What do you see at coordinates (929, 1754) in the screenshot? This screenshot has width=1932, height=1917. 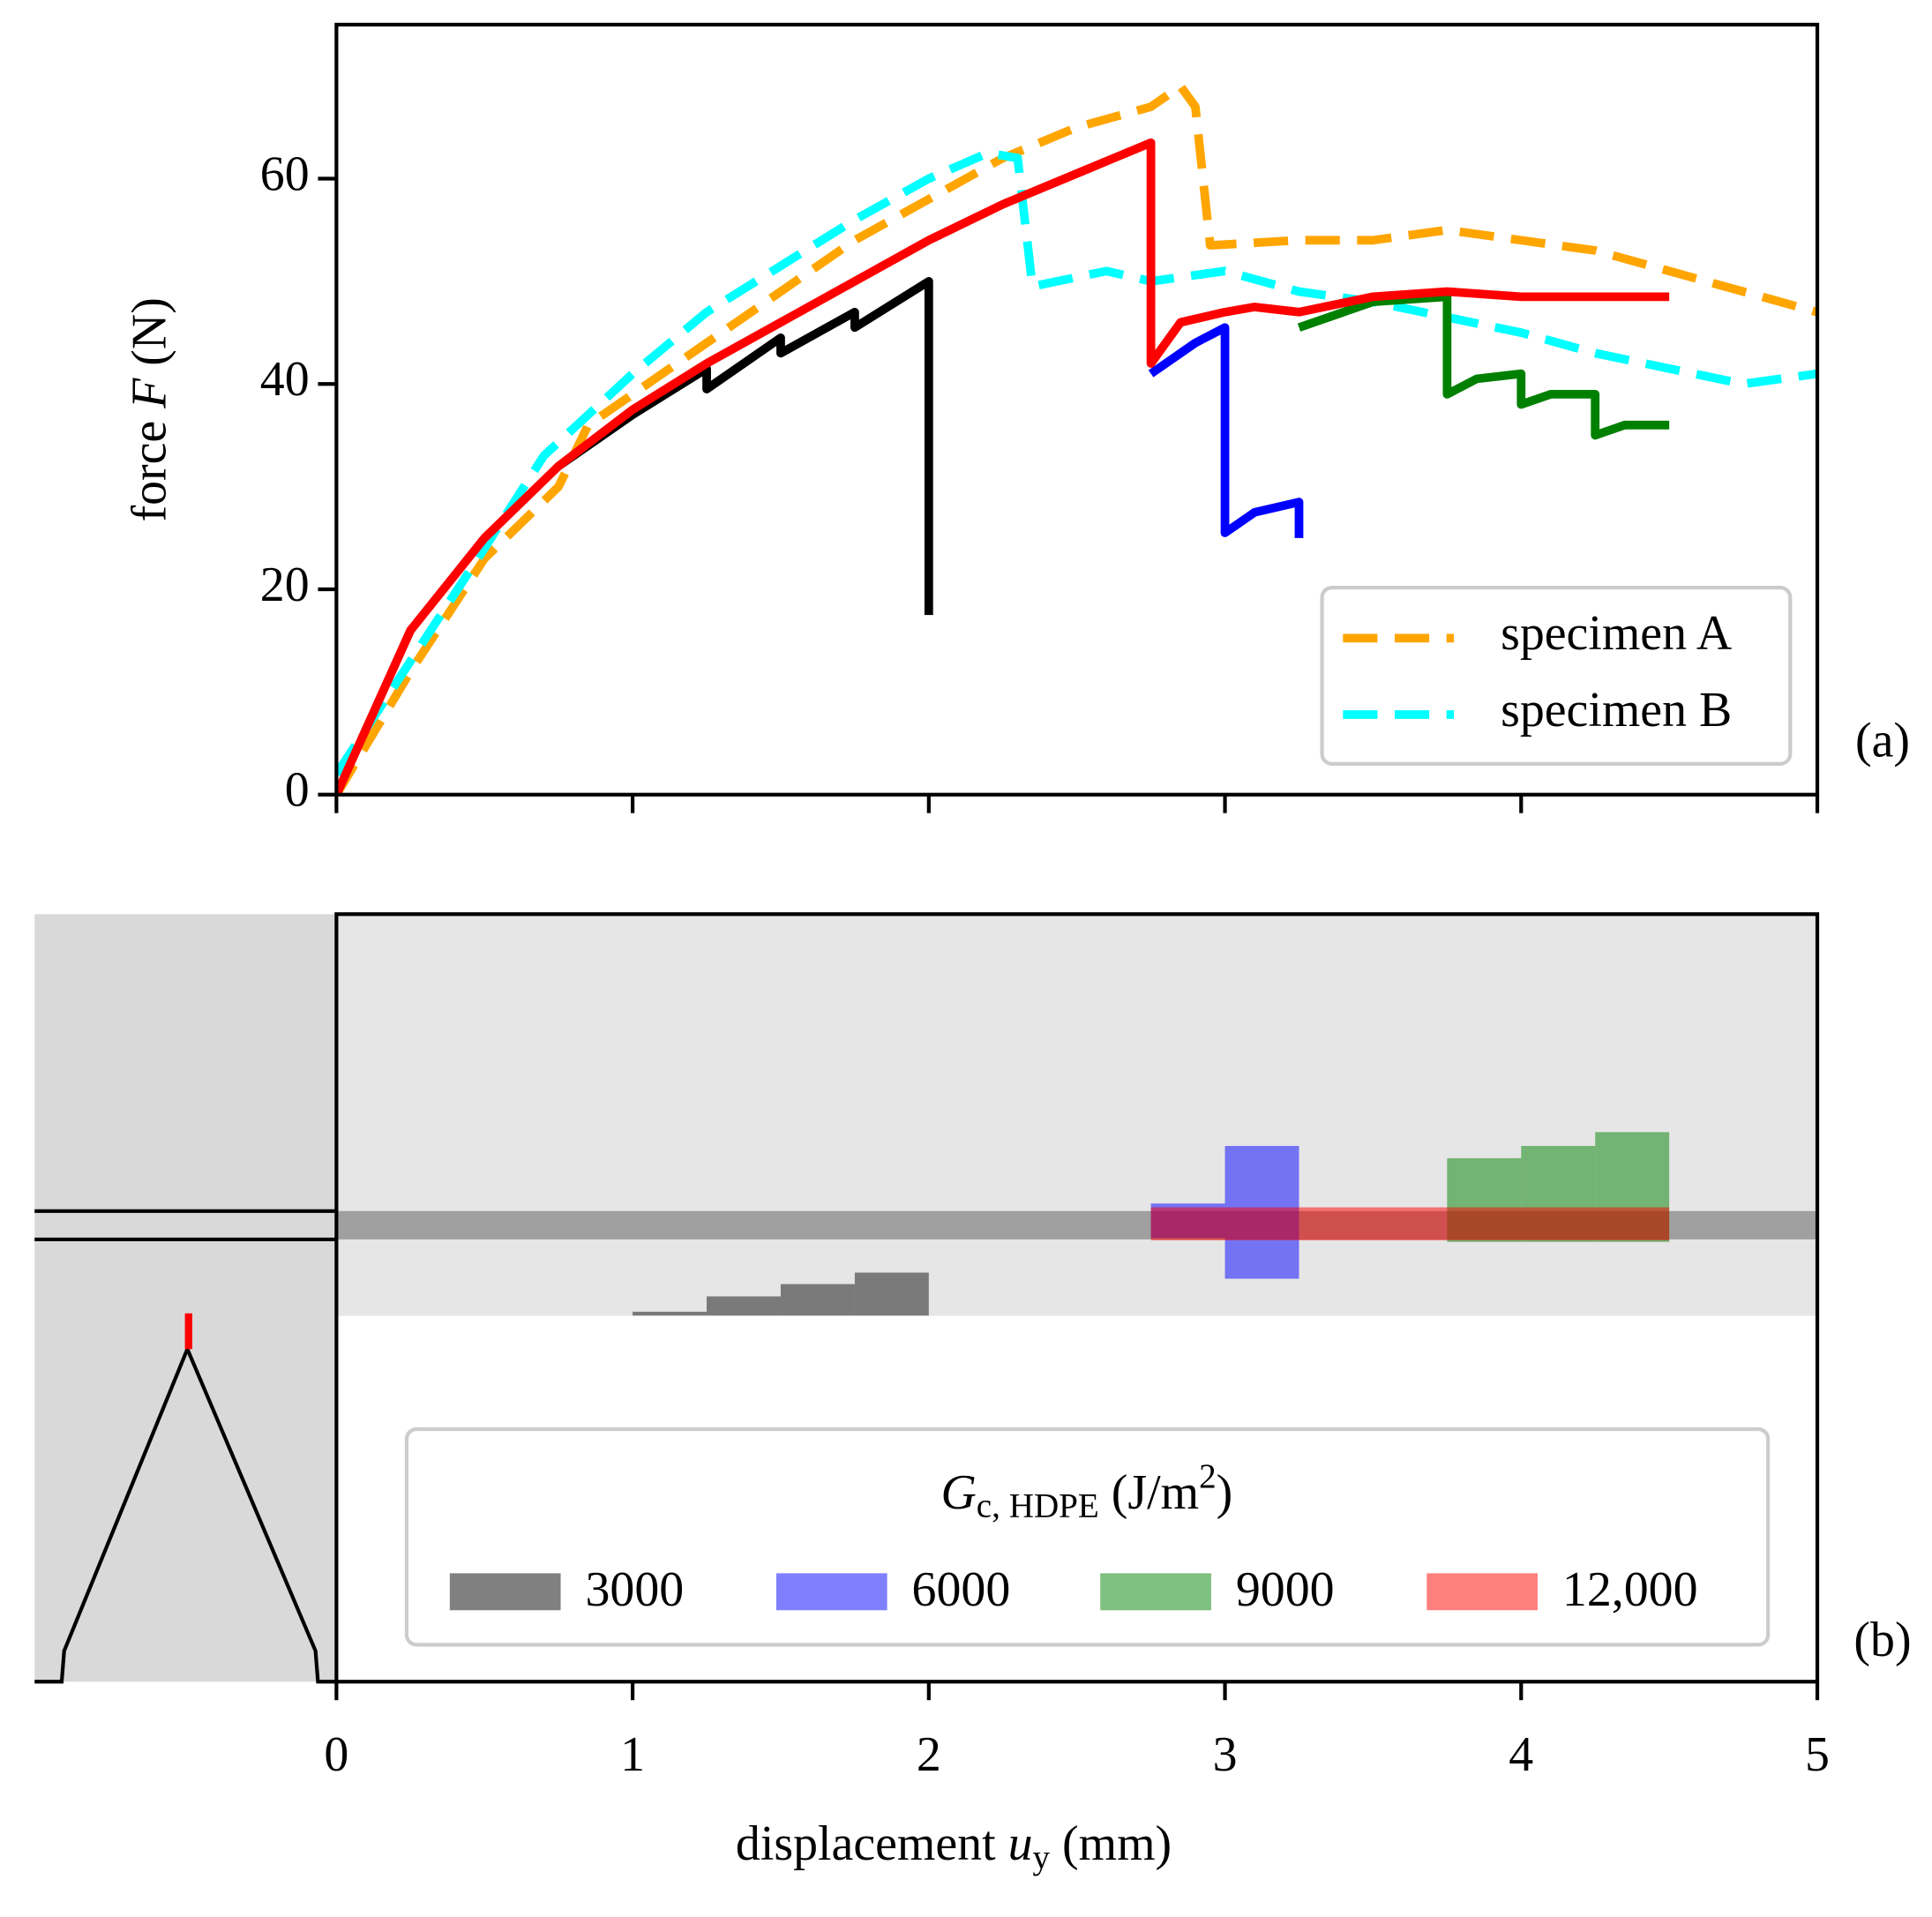 I see `x-tick-label: 2` at bounding box center [929, 1754].